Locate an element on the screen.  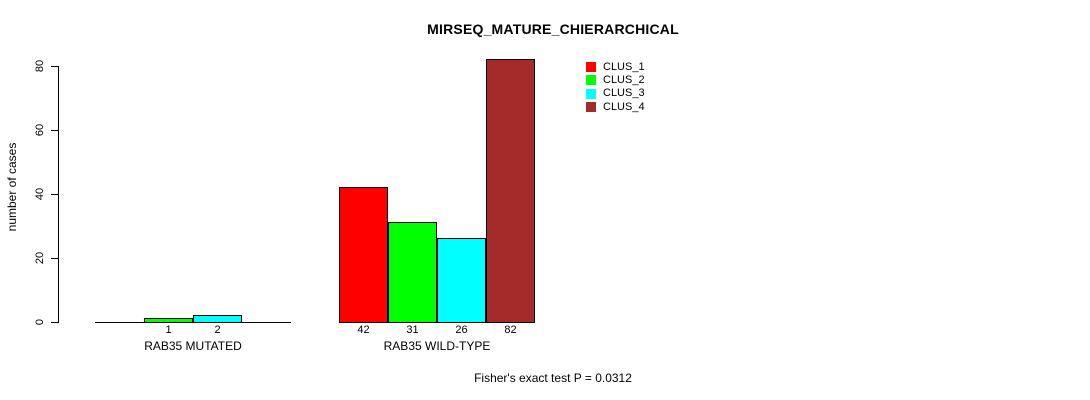
legend-item-clus_3: CLUS_3 is located at coordinates (615, 93).